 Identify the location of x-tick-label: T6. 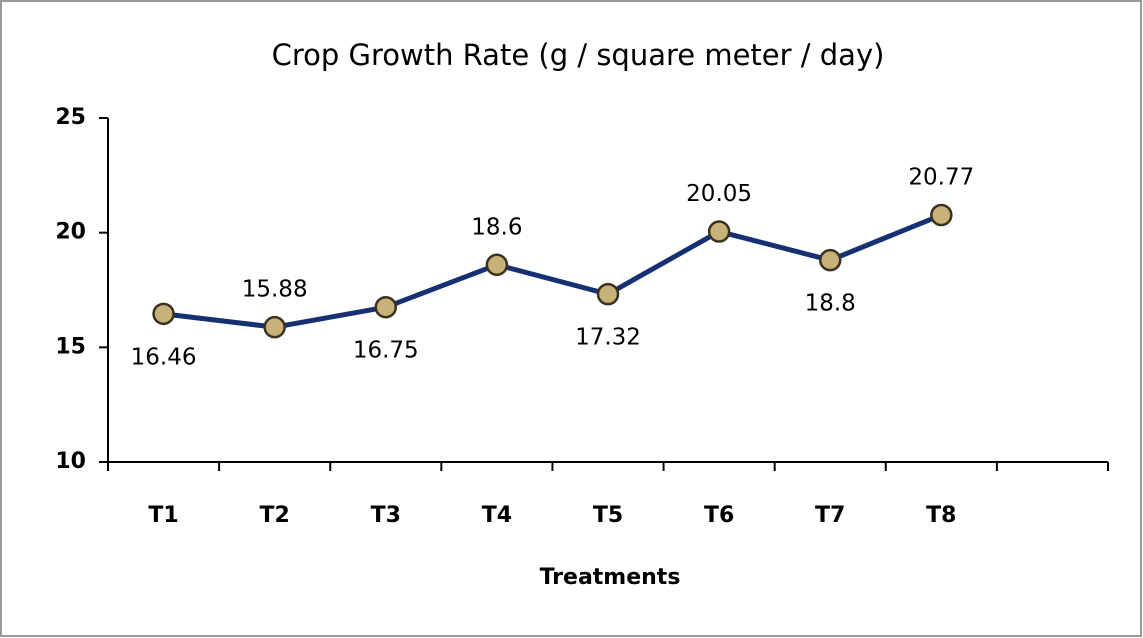
(719, 515).